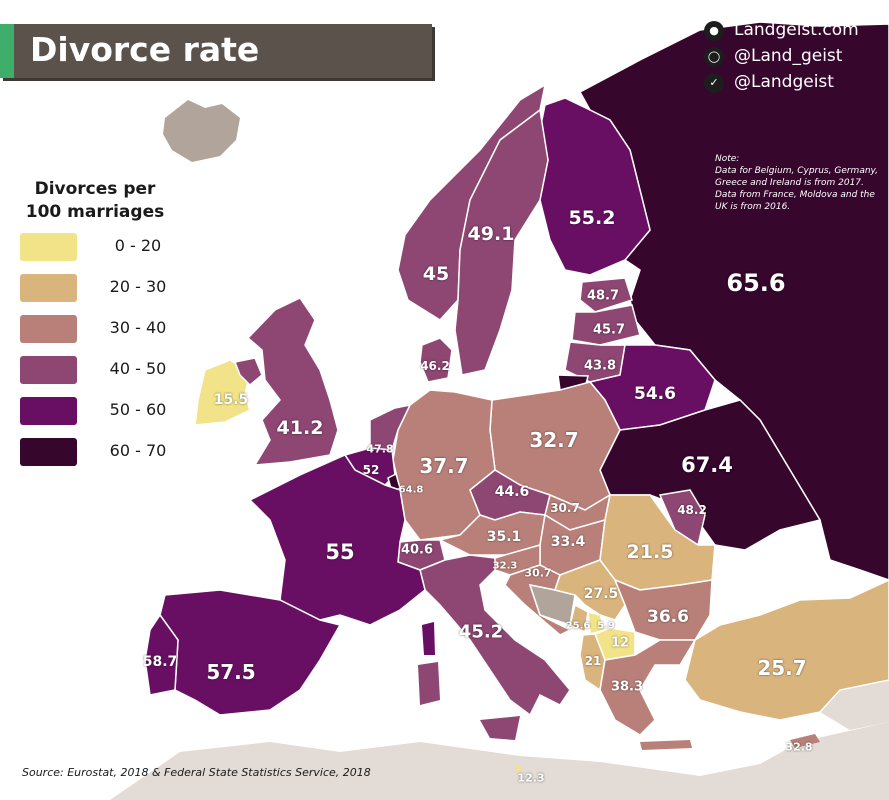  Describe the element at coordinates (627, 687) in the screenshot. I see `value-label-greece: 38.3` at that location.